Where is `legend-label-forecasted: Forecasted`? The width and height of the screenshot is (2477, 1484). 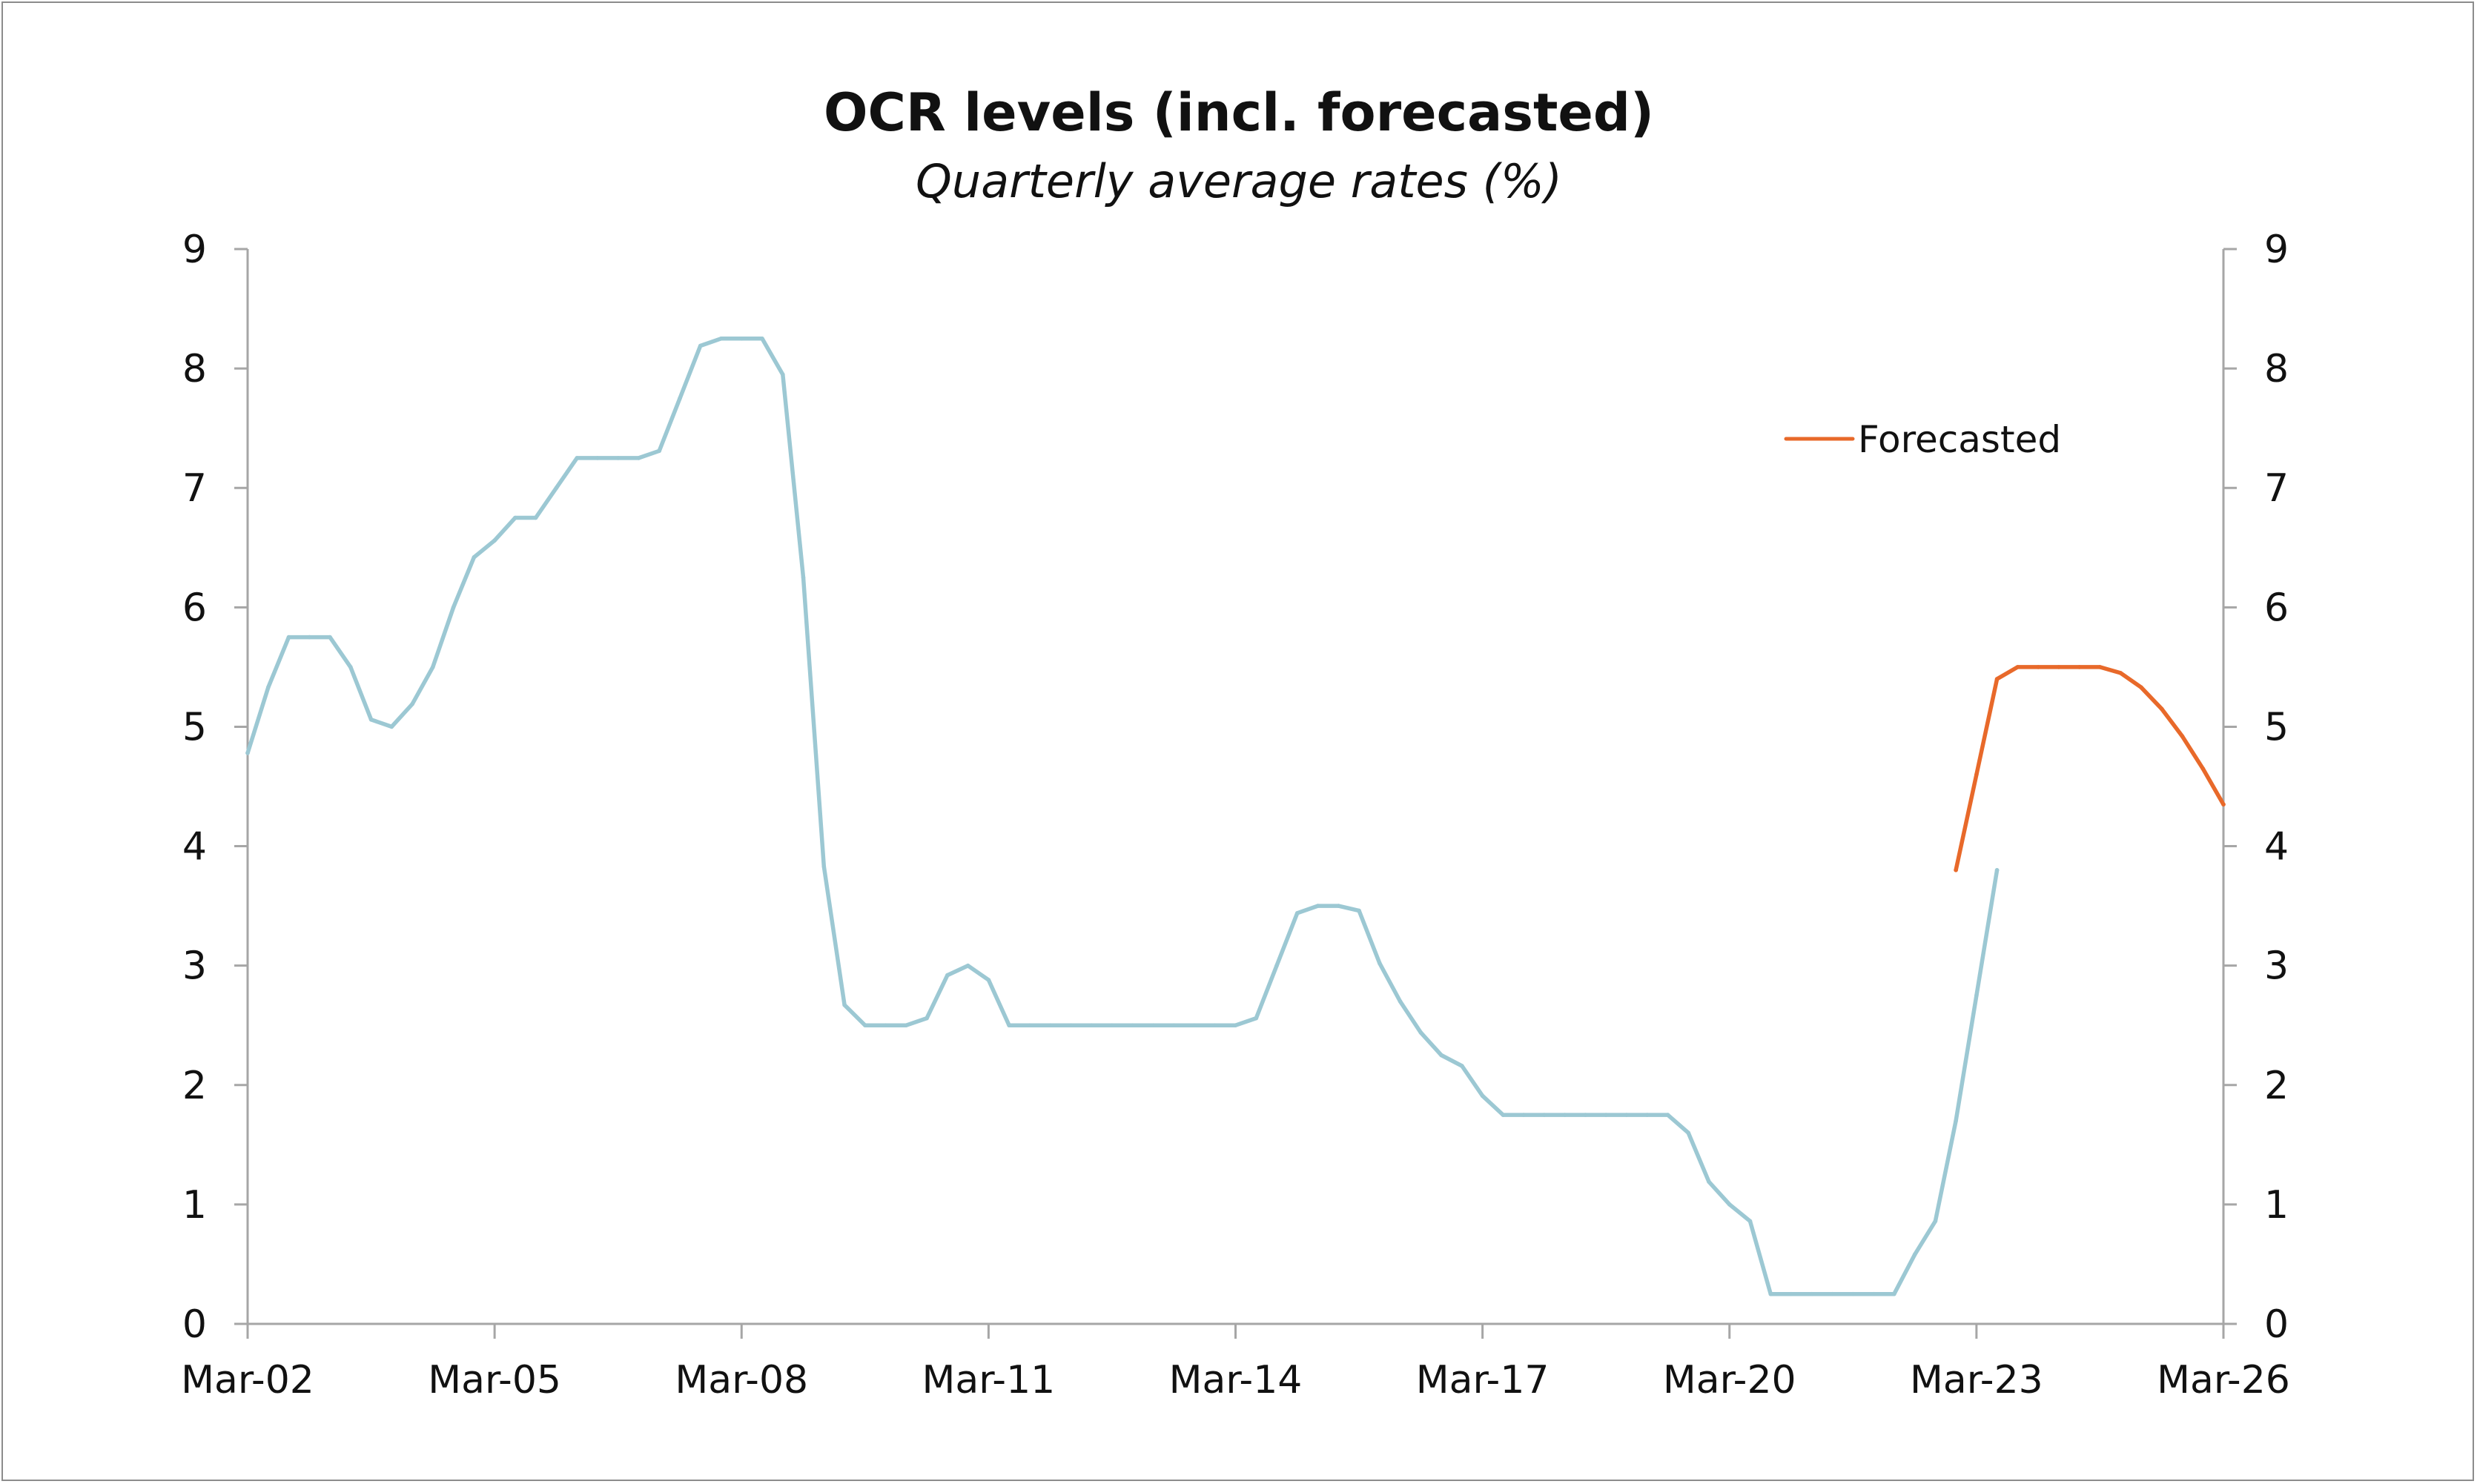
legend-label-forecasted: Forecasted is located at coordinates (1960, 439).